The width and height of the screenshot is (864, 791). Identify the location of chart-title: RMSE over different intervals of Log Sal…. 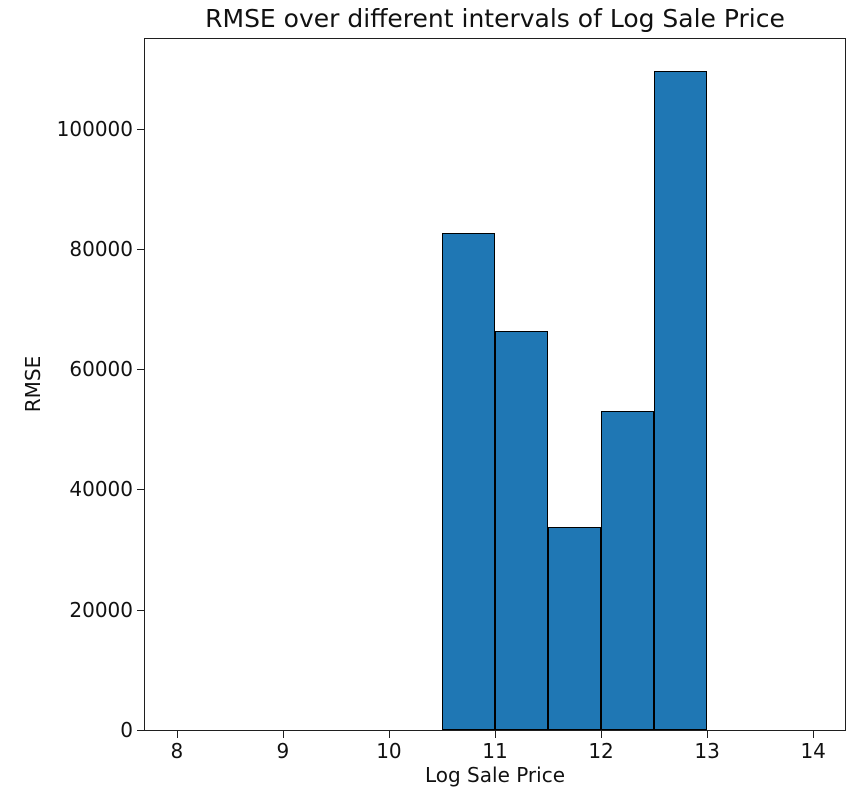
(495, 18).